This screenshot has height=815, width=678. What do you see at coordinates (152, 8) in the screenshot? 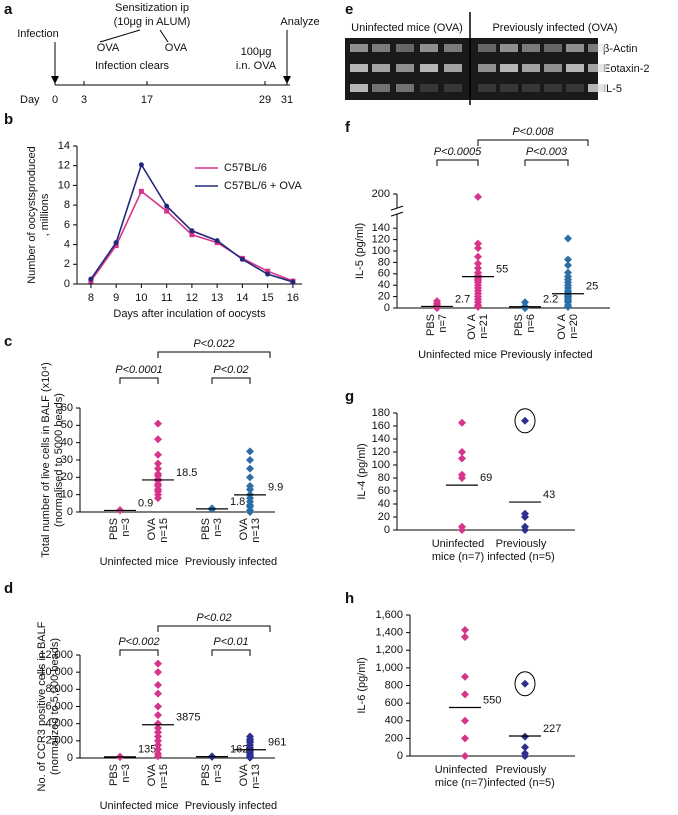
I see `event: Sensitization ip` at bounding box center [152, 8].